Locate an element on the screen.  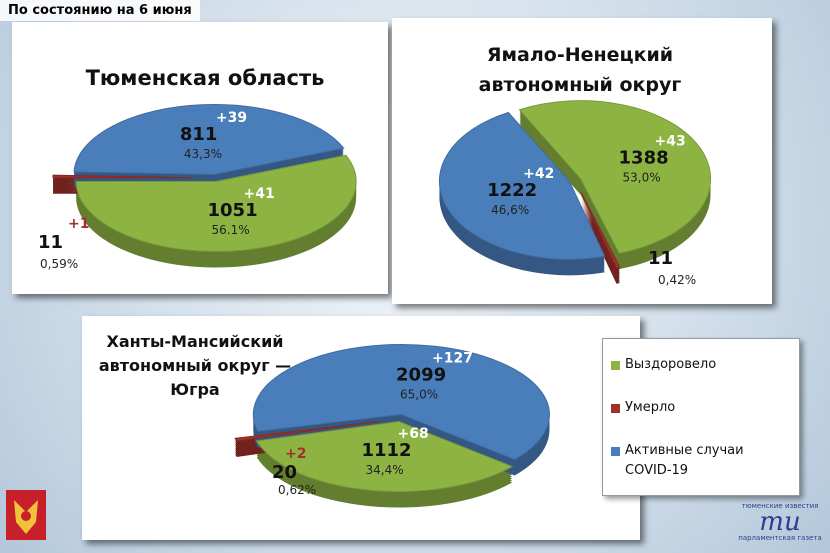
logo-mark: тu is located at coordinates (780, 522).